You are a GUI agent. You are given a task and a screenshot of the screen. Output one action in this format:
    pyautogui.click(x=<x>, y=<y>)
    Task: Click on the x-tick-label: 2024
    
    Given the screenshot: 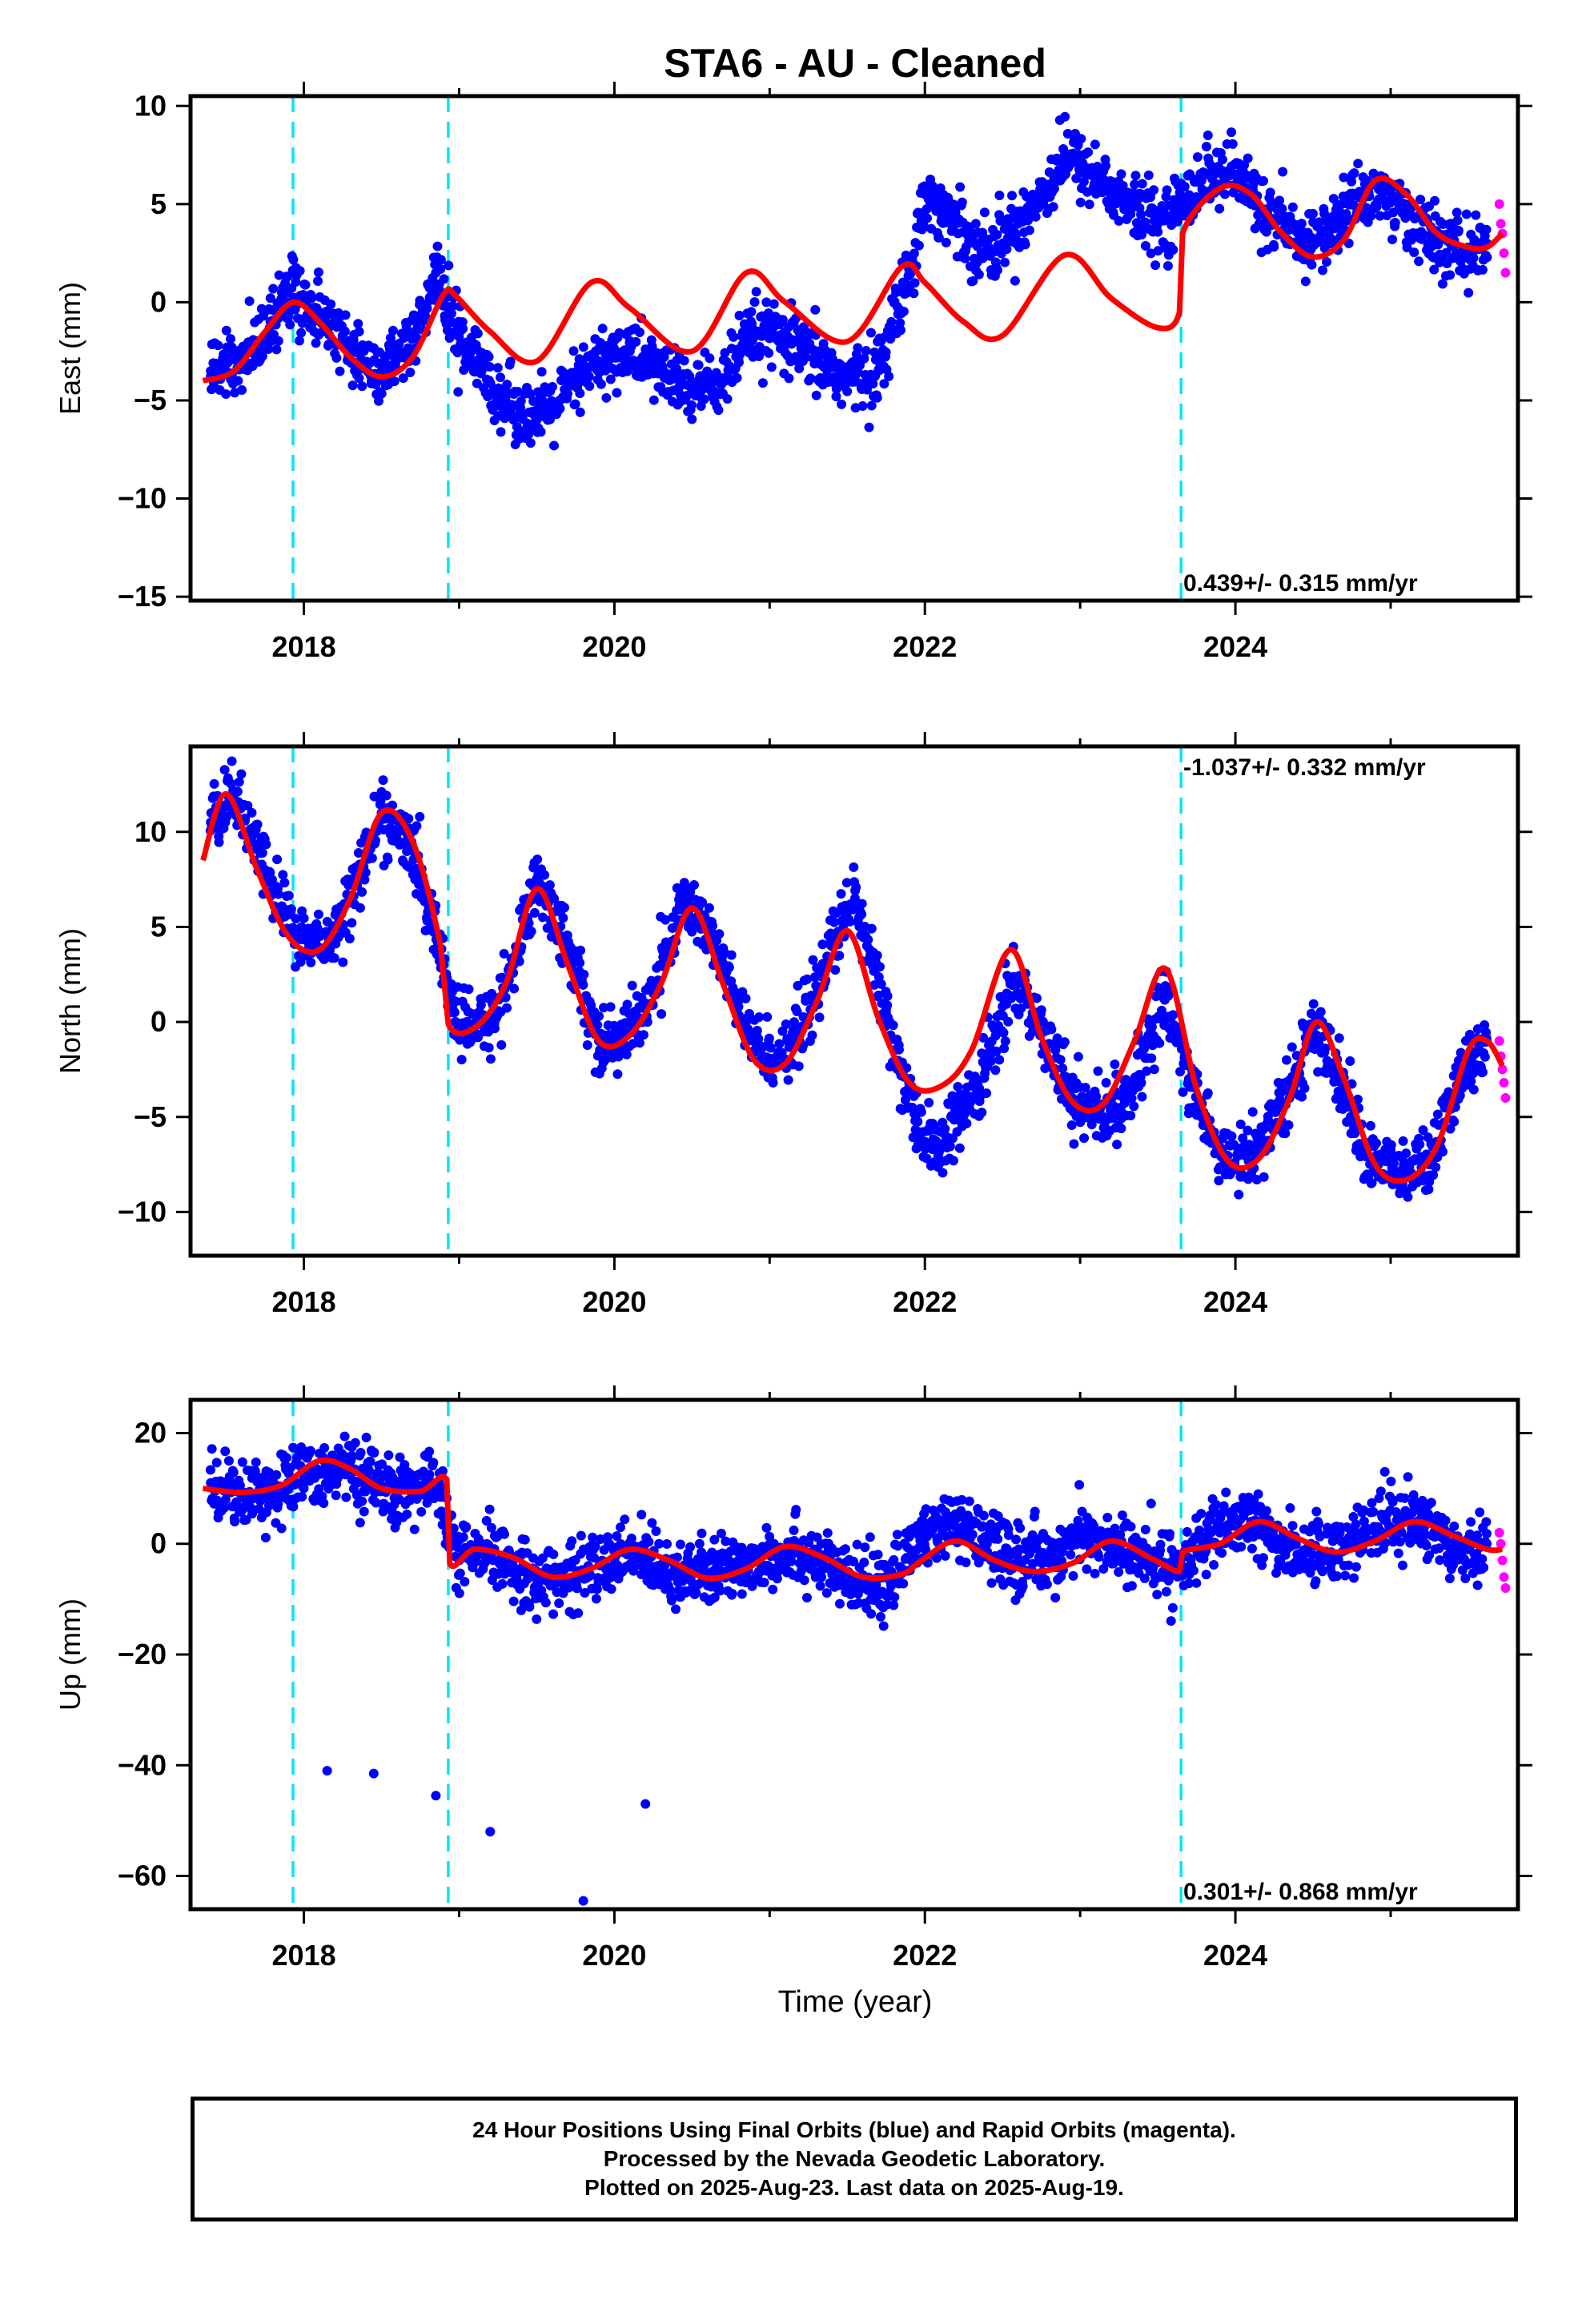 What is the action you would take?
    pyautogui.click(x=1235, y=1301)
    